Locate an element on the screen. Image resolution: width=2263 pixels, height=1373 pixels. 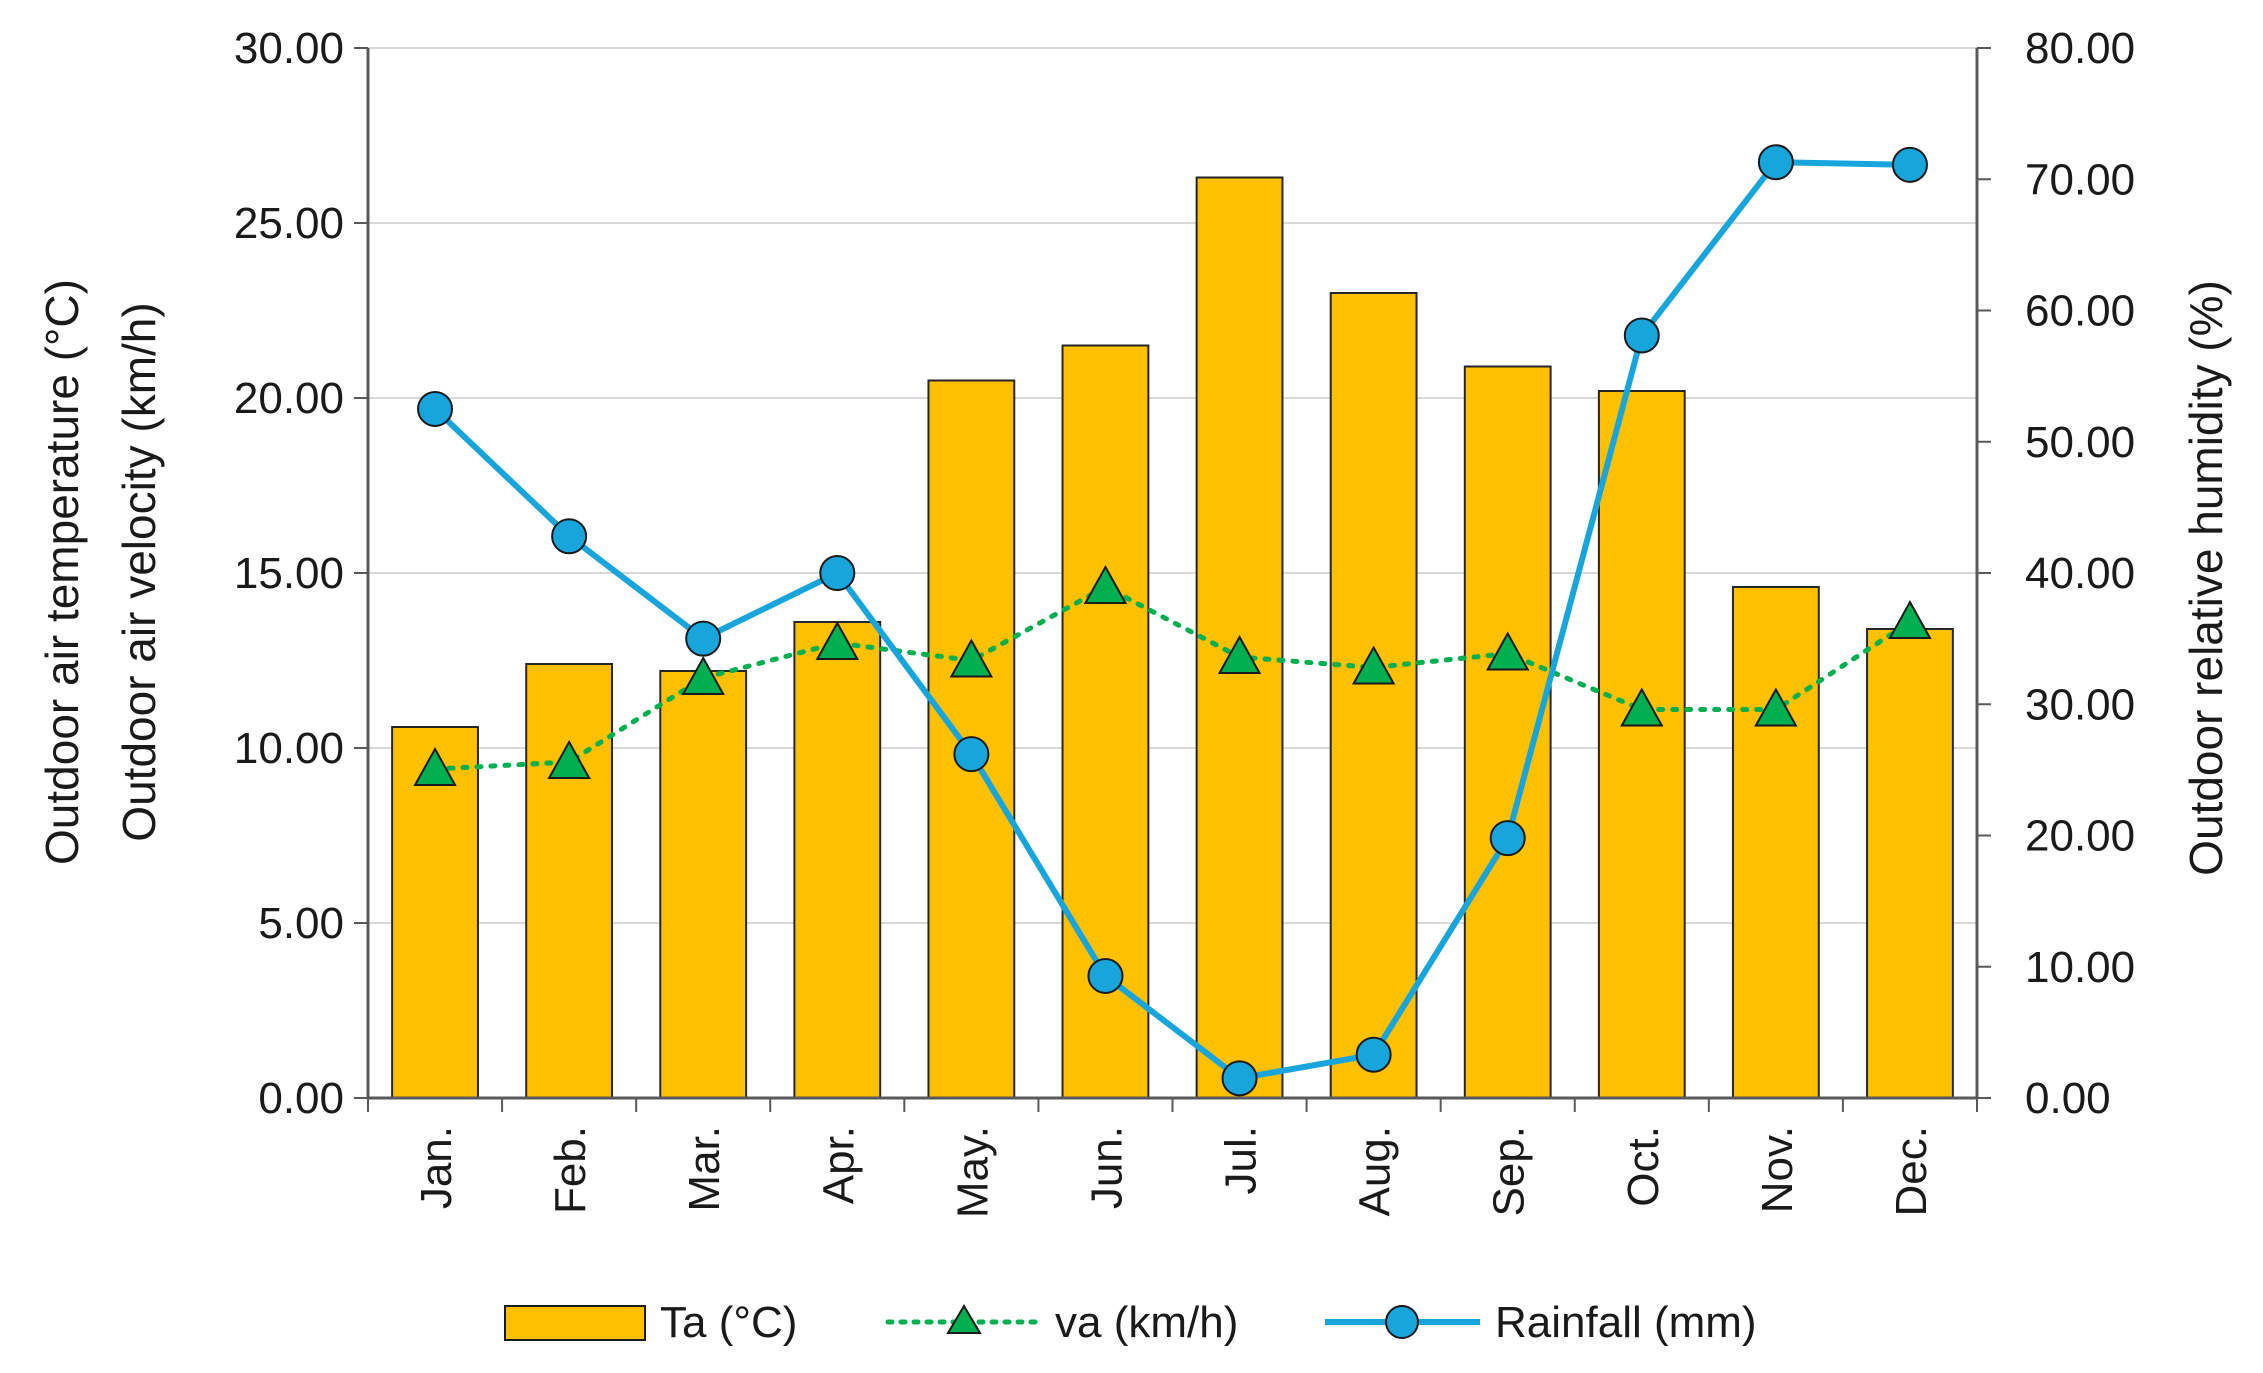
x-tick-label-may: May. is located at coordinates (972, 1172).